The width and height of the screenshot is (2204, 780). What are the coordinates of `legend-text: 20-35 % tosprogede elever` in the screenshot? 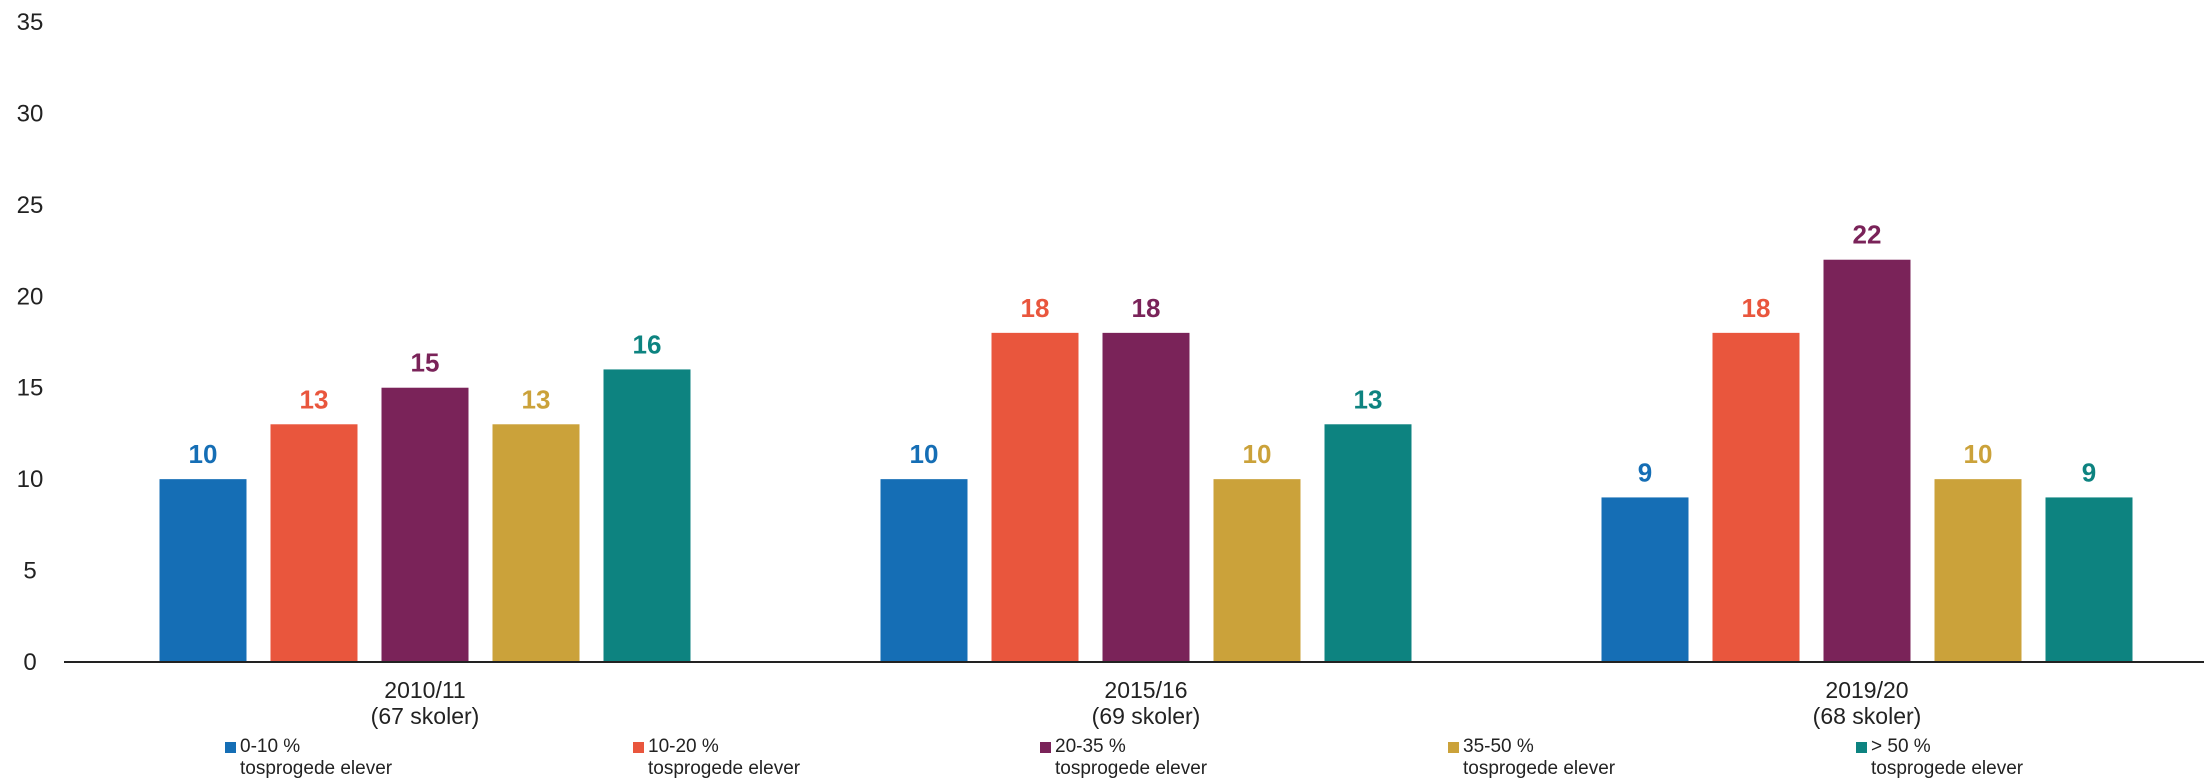 It's located at (1131, 758).